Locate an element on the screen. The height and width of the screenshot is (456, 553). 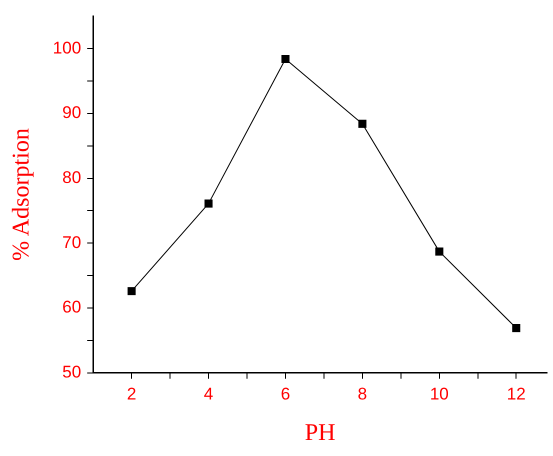
x-tick-label: 4 is located at coordinates (209, 394).